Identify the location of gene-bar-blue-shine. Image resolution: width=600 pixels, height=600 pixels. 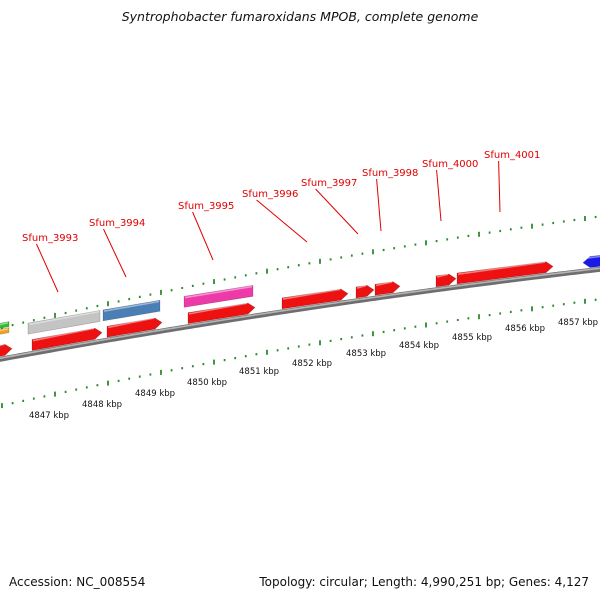
(131, 306).